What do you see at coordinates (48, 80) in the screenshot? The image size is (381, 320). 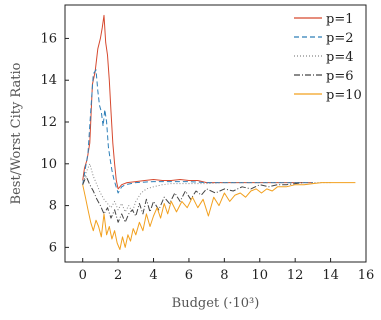 I see `y-tick-label: 14` at bounding box center [48, 80].